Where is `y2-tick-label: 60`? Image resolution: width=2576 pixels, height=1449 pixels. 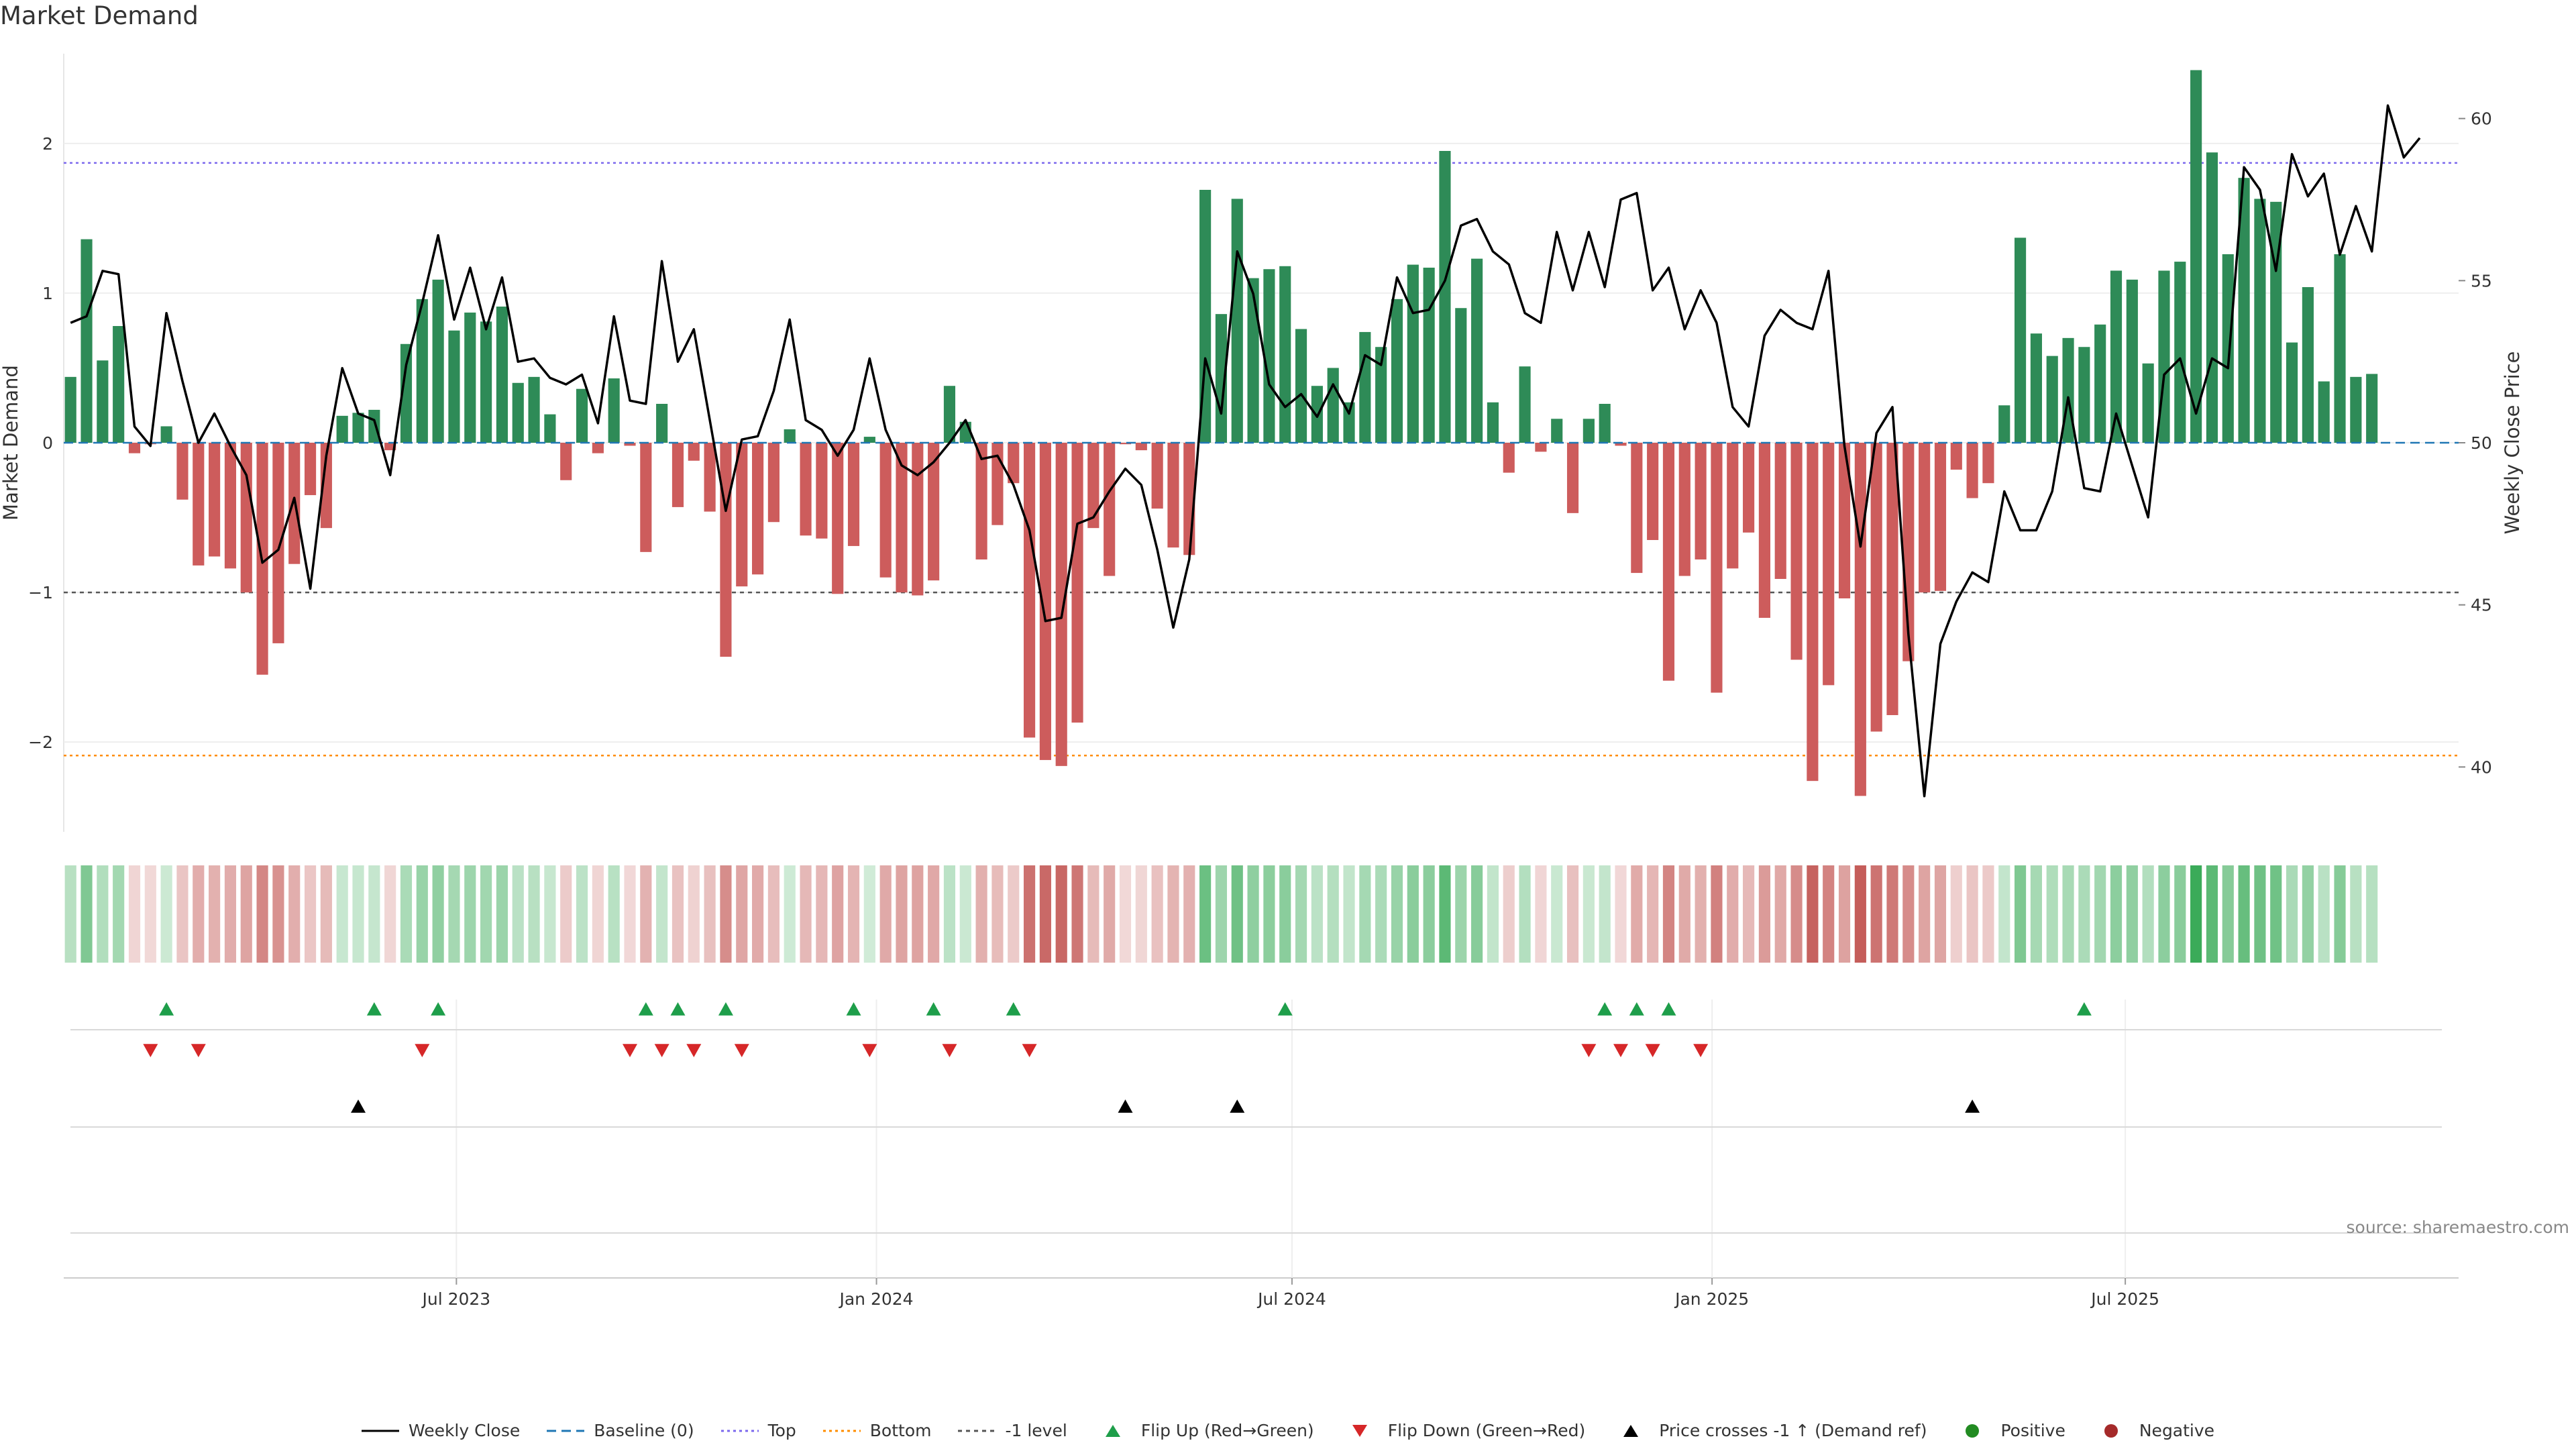
y2-tick-label: 60 is located at coordinates (2481, 119).